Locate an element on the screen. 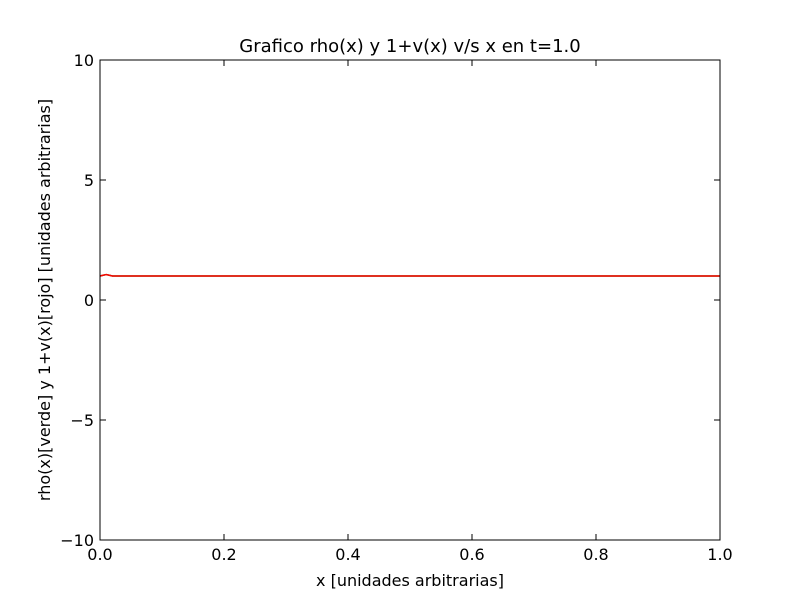 This screenshot has width=800, height=600. x-axis-label: x [unidades arbitrarias] is located at coordinates (410, 580).